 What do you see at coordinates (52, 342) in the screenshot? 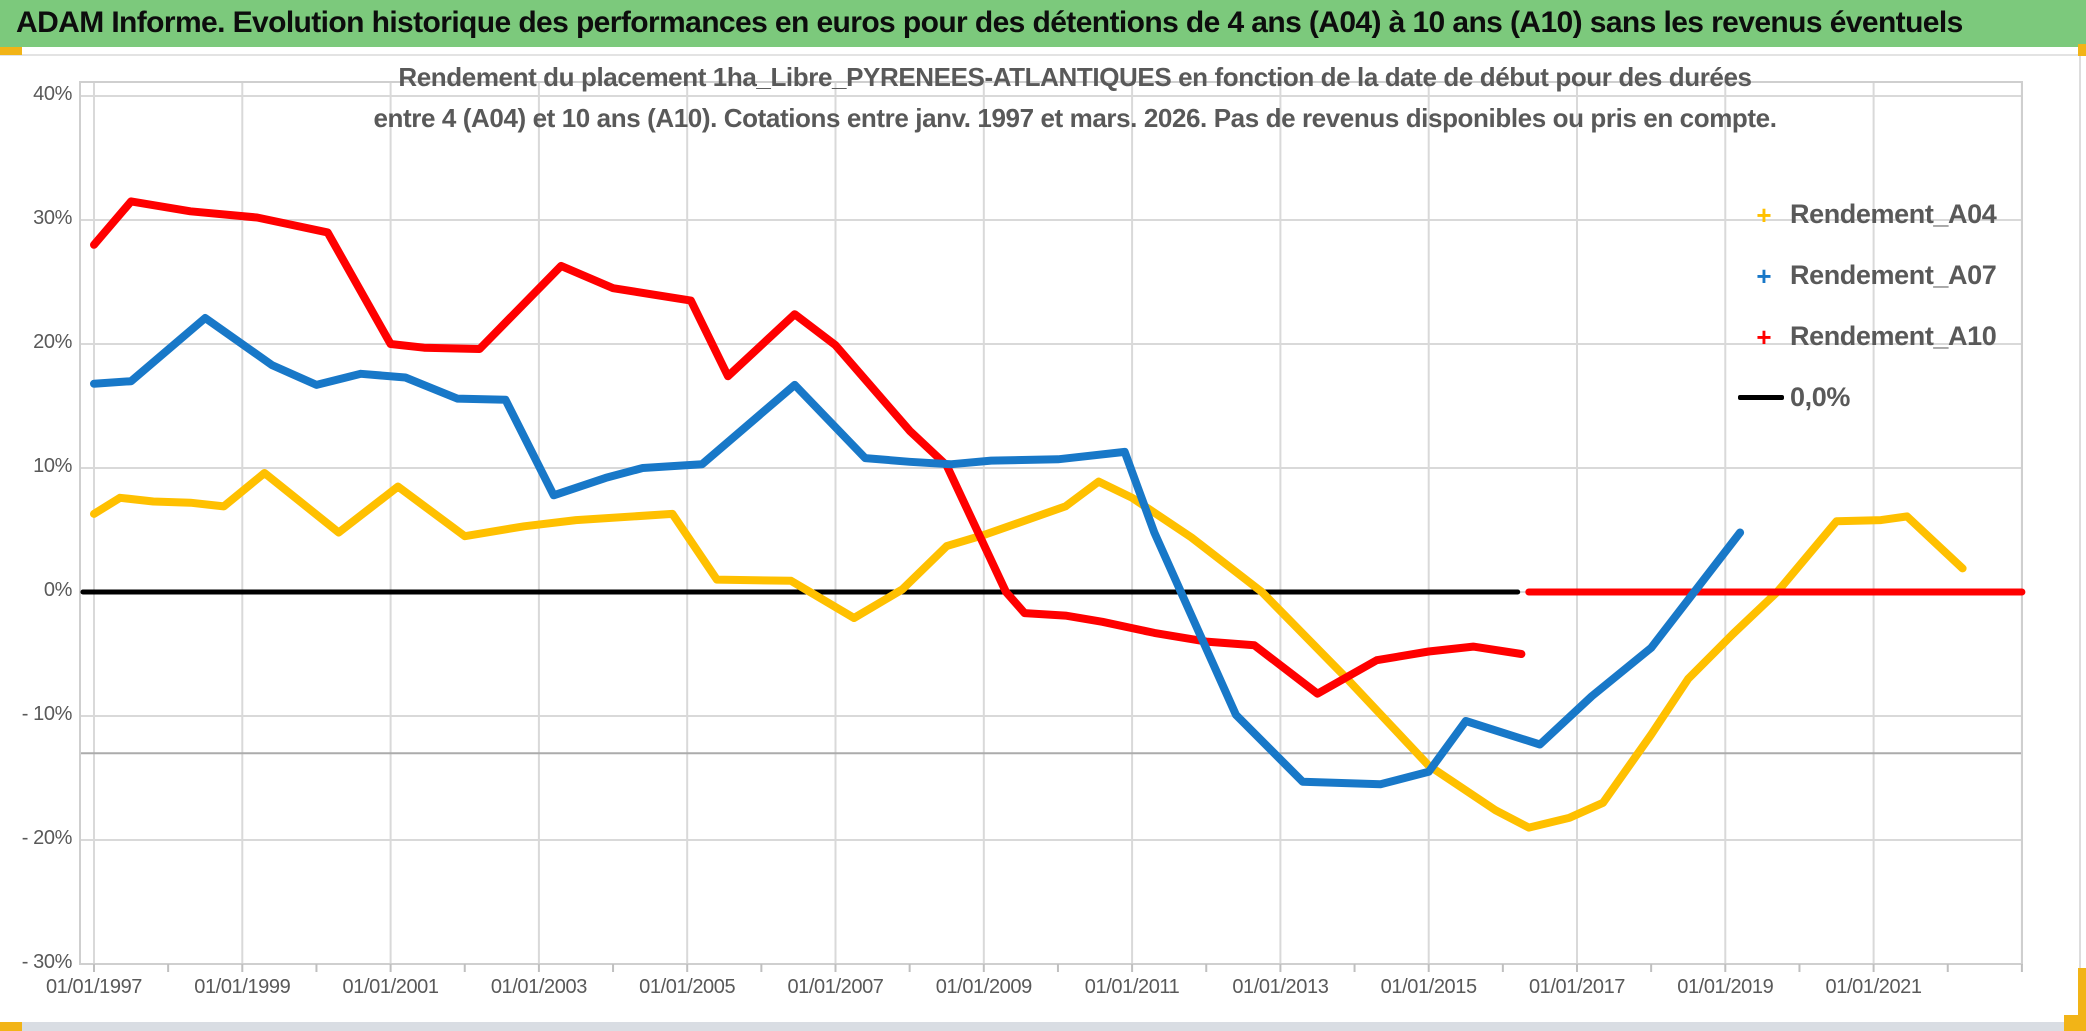
I see `y-tick-label: 20%` at bounding box center [52, 342].